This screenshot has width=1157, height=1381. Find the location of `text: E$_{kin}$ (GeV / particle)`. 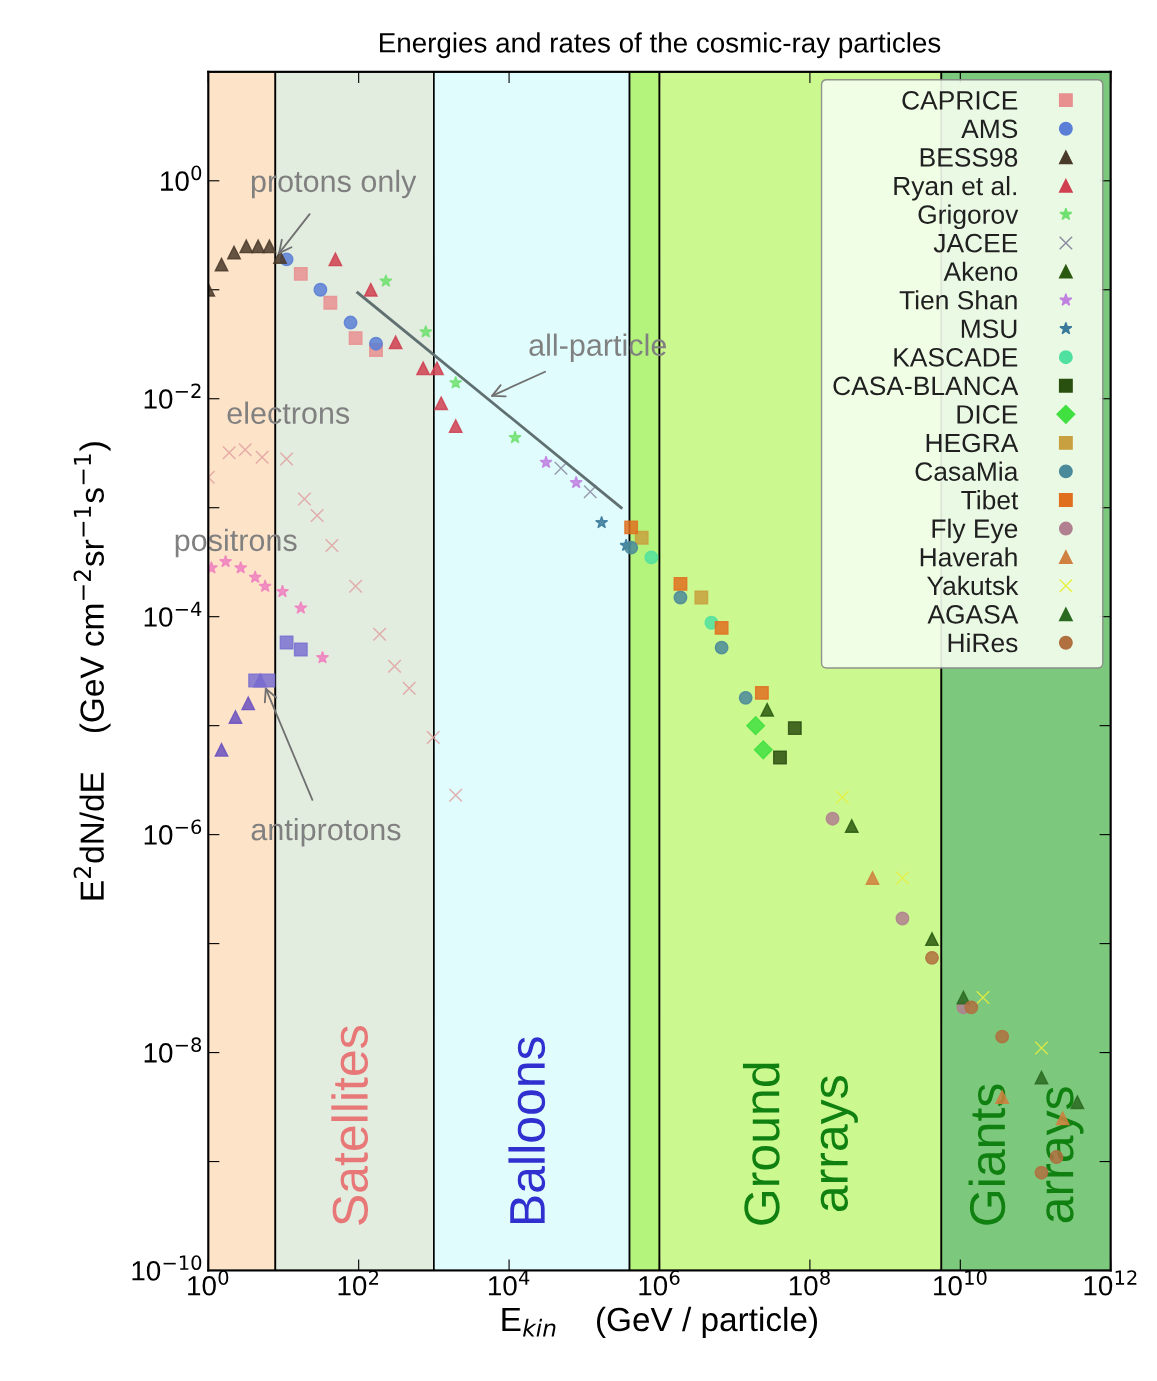

text: E$_{kin}$ (GeV / particle) is located at coordinates (660, 1322).